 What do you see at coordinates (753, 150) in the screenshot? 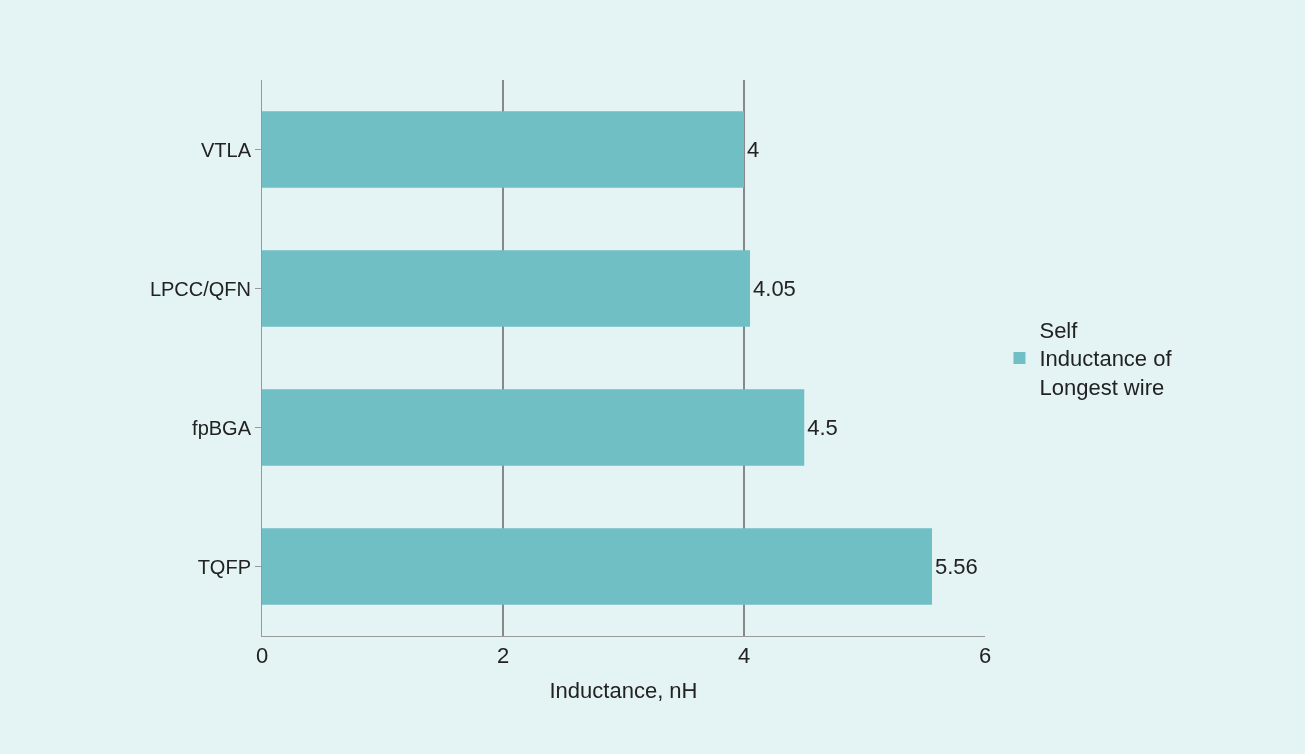
I see `data-label: 4` at bounding box center [753, 150].